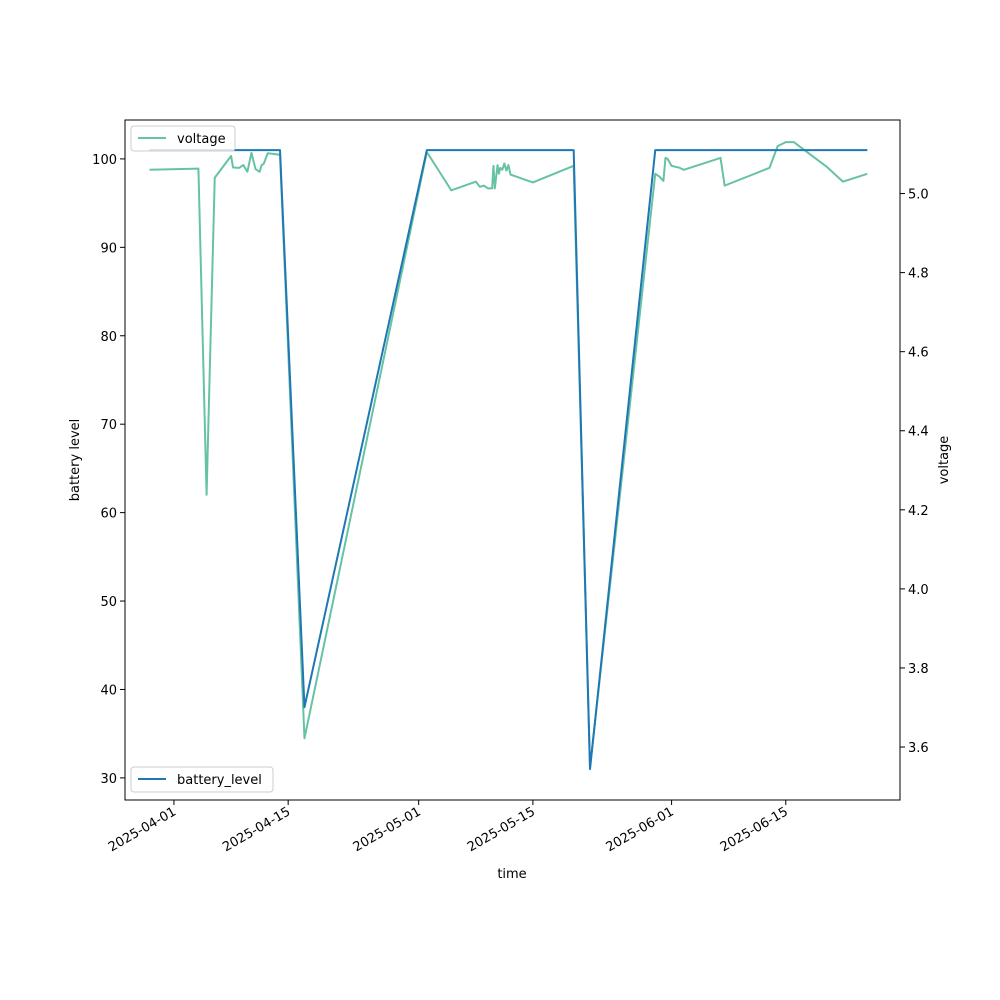  I want to click on y-left-tick-label: 90, so click(108, 248).